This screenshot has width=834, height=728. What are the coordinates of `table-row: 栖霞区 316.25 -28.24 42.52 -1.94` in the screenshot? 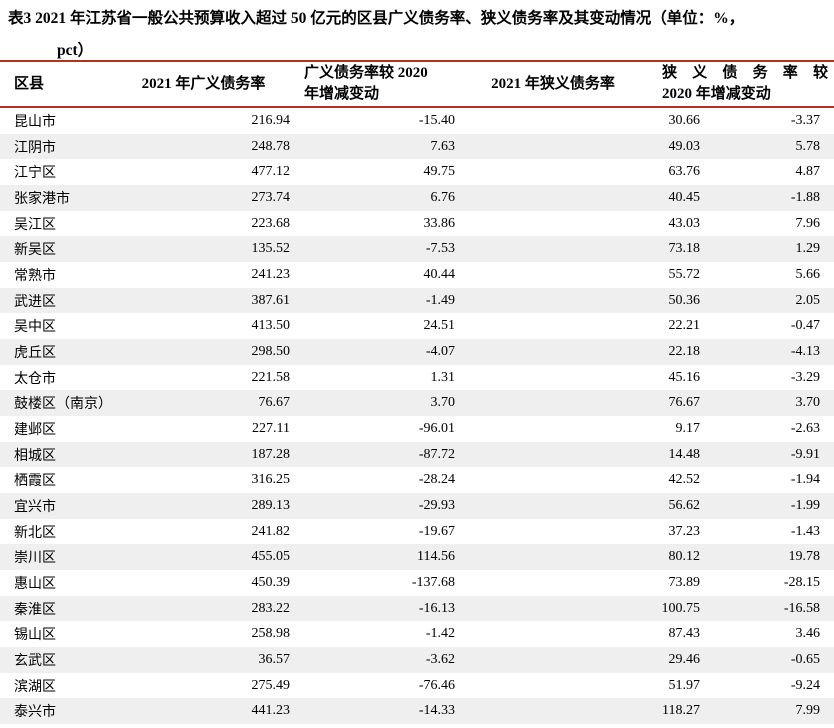 It's located at (417, 480).